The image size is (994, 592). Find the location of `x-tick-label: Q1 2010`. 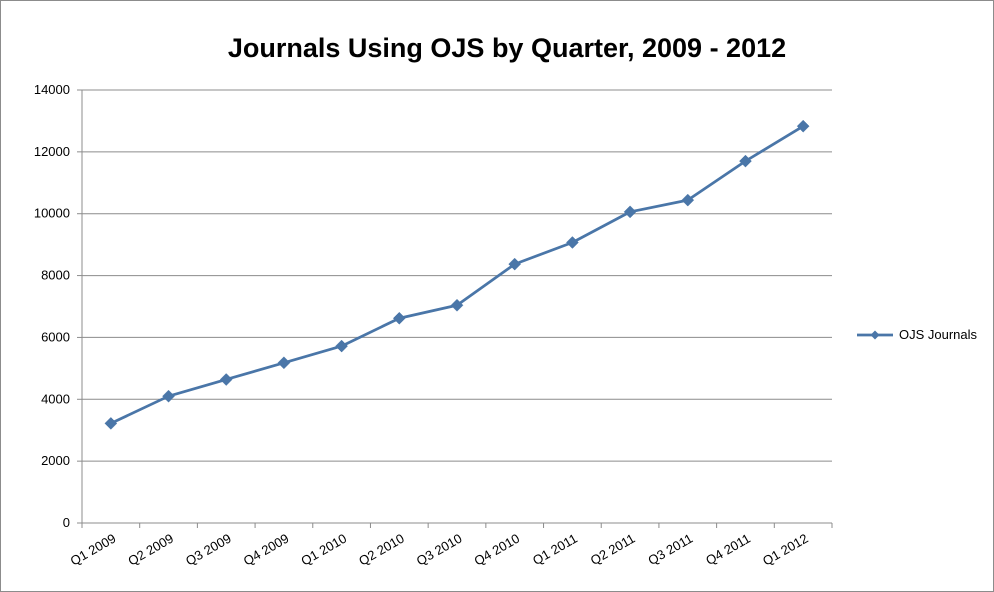

x-tick-label: Q1 2010 is located at coordinates (323, 550).